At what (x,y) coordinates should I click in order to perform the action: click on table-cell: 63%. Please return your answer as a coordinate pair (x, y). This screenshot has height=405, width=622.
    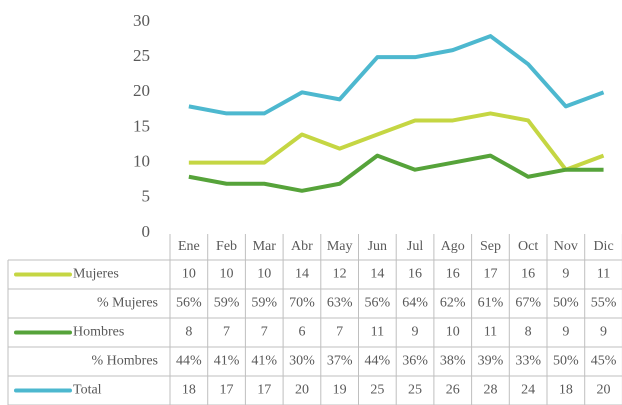
    Looking at the image, I should click on (340, 303).